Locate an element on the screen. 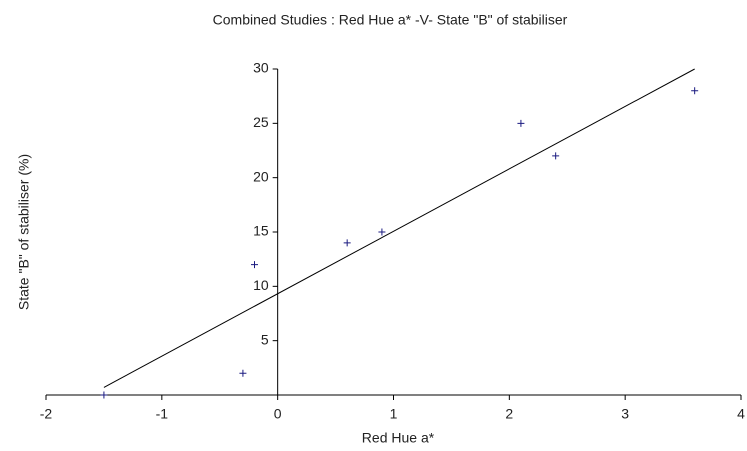 Image resolution: width=747 pixels, height=451 pixels. x-tick-label: 2 is located at coordinates (509, 414).